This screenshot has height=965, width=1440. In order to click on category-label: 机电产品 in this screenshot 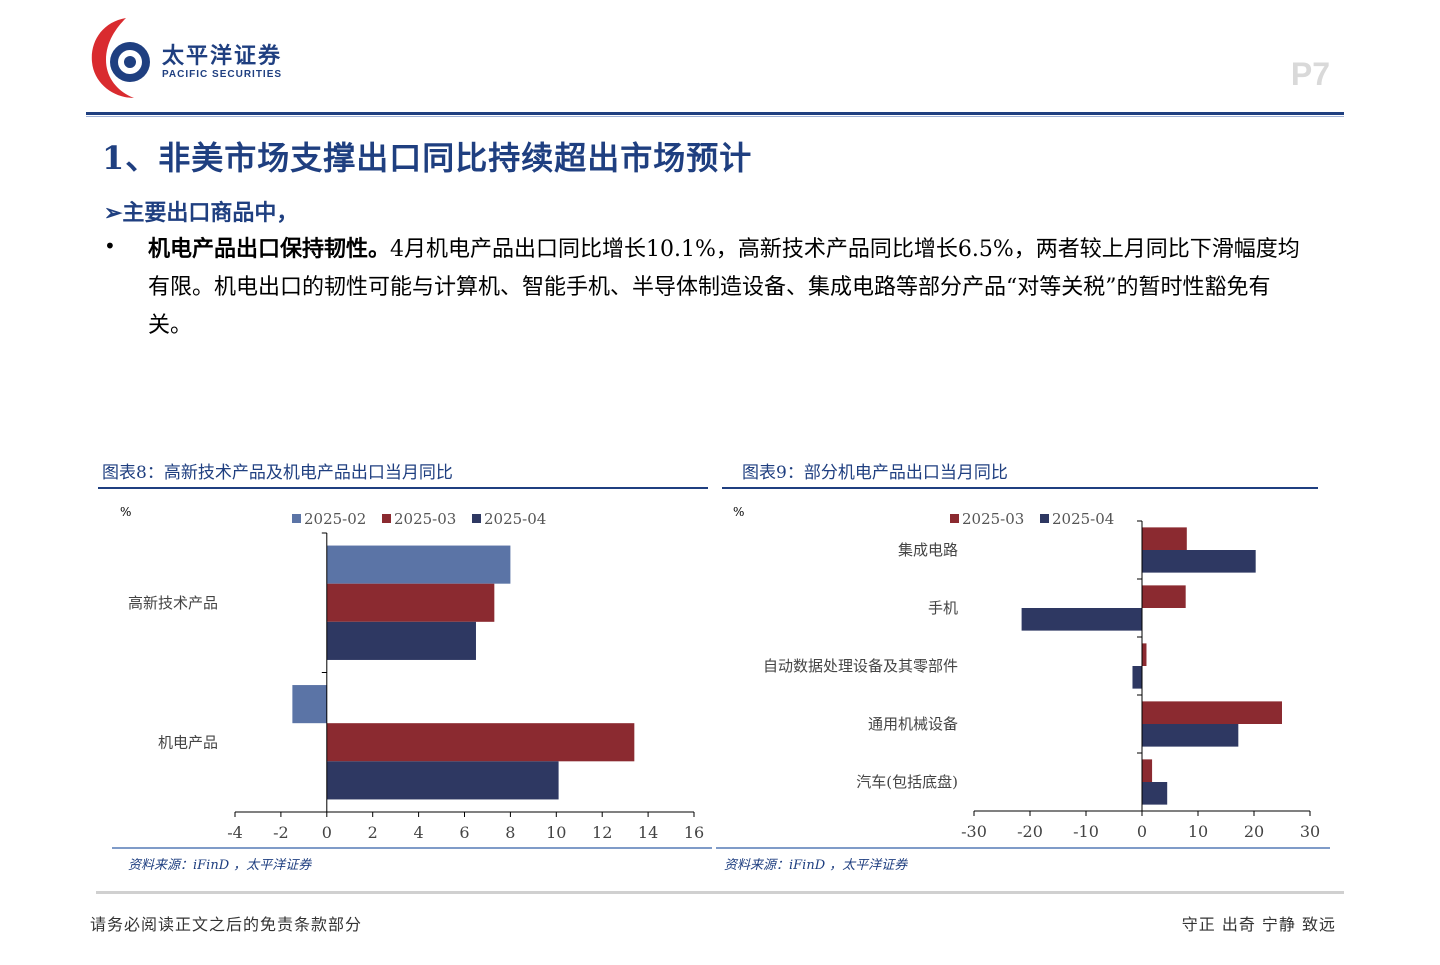, I will do `click(188, 742)`.